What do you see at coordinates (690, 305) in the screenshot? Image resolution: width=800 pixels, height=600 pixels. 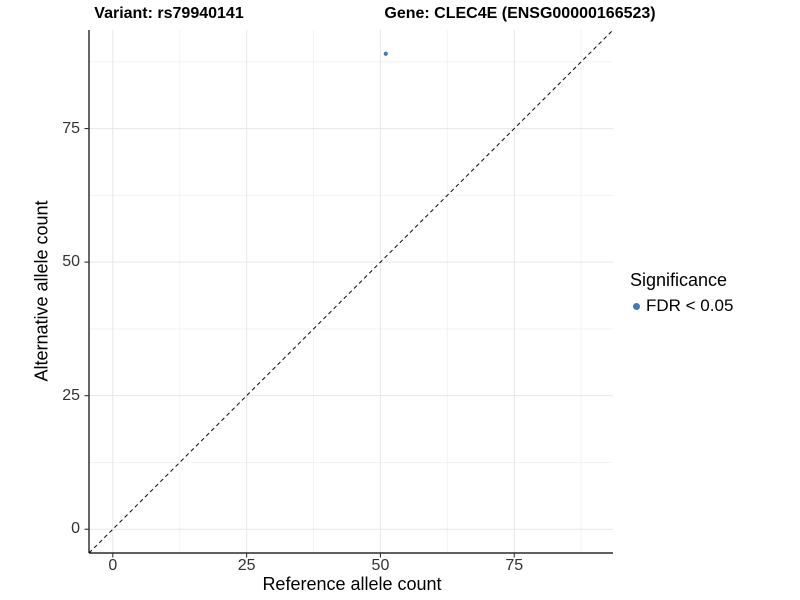 I see `legend-item-label: FDR < 0.05` at bounding box center [690, 305].